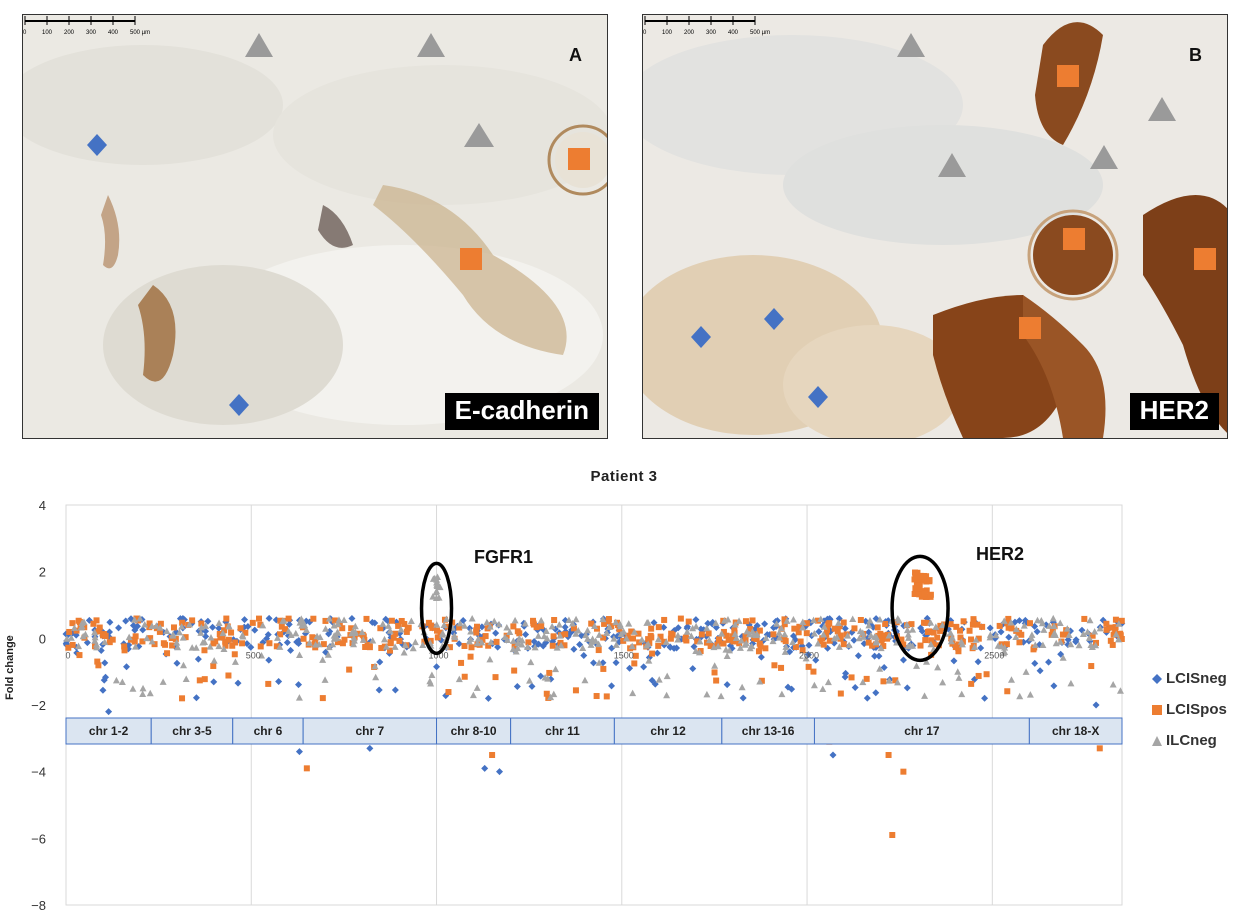  I want to click on y-tick-label: −2, so click(38, 705).